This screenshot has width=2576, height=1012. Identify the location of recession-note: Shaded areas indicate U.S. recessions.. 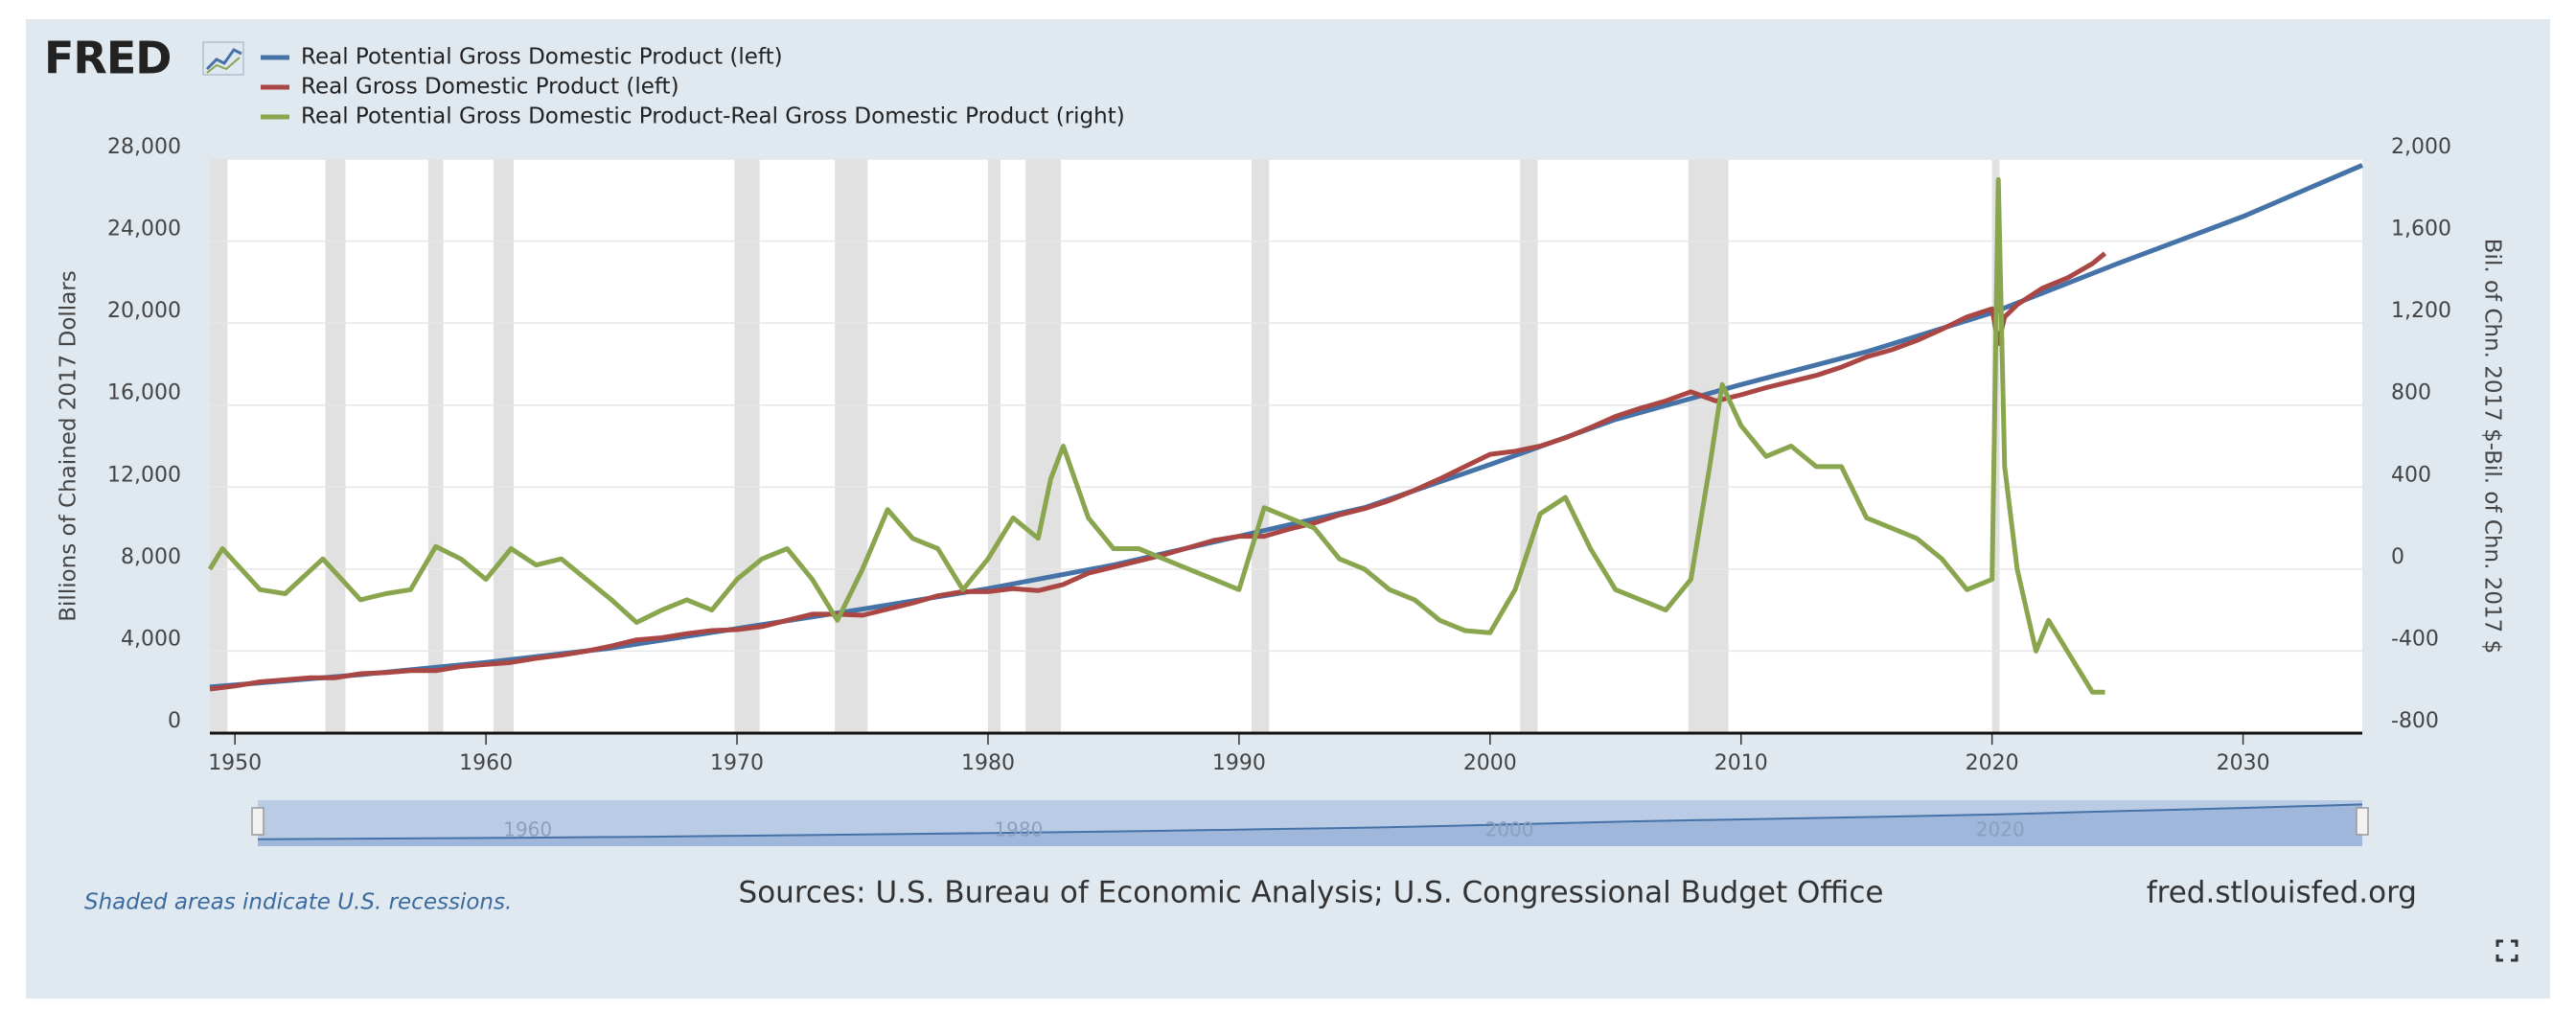
(298, 902).